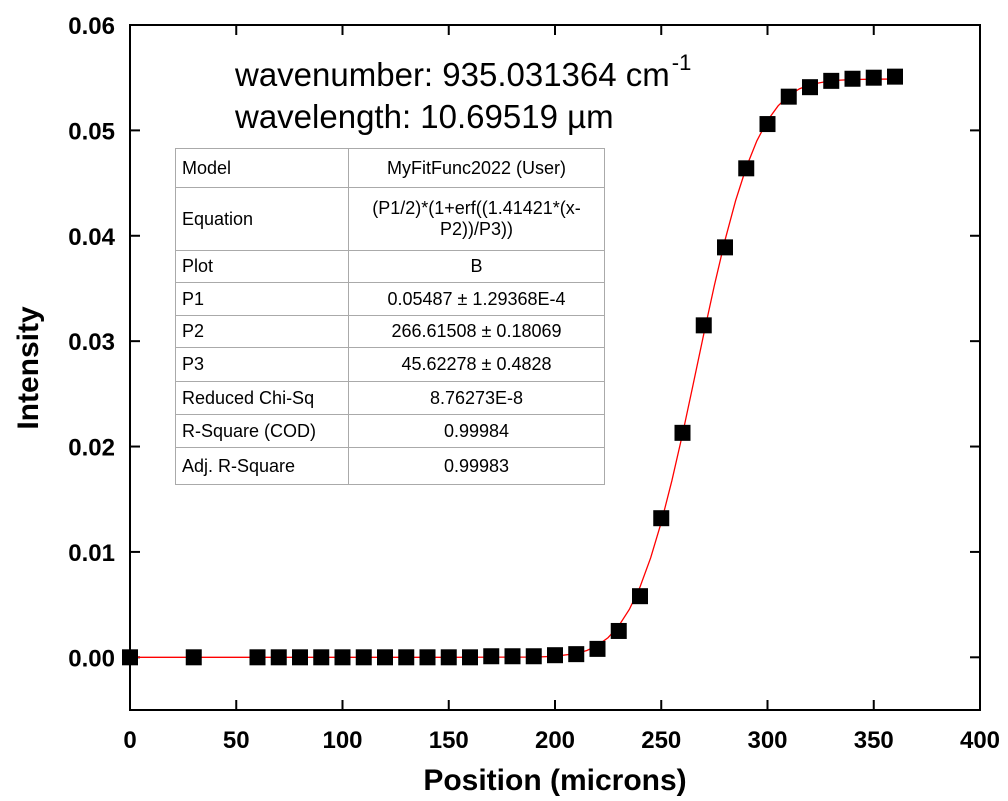 The height and width of the screenshot is (801, 1008). What do you see at coordinates (262, 331) in the screenshot?
I see `table-key: P2` at bounding box center [262, 331].